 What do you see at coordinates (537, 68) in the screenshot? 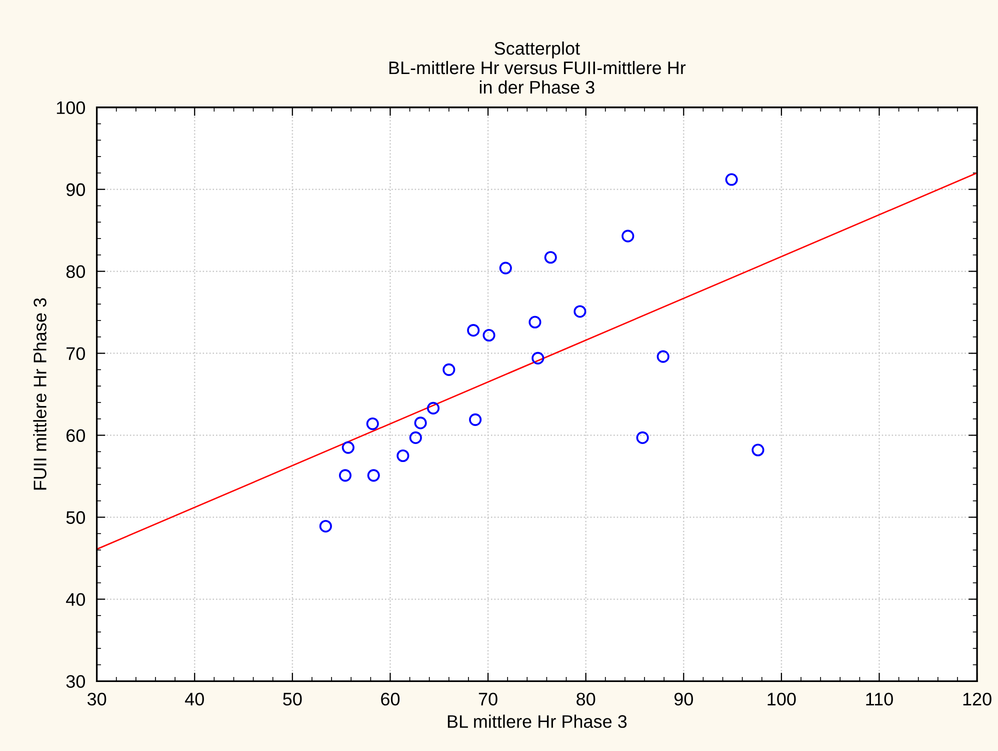
I see `chart-title: Scatterplot BL-mittlere Hr versus FUII-mittlere Hr in der Phase 3` at bounding box center [537, 68].